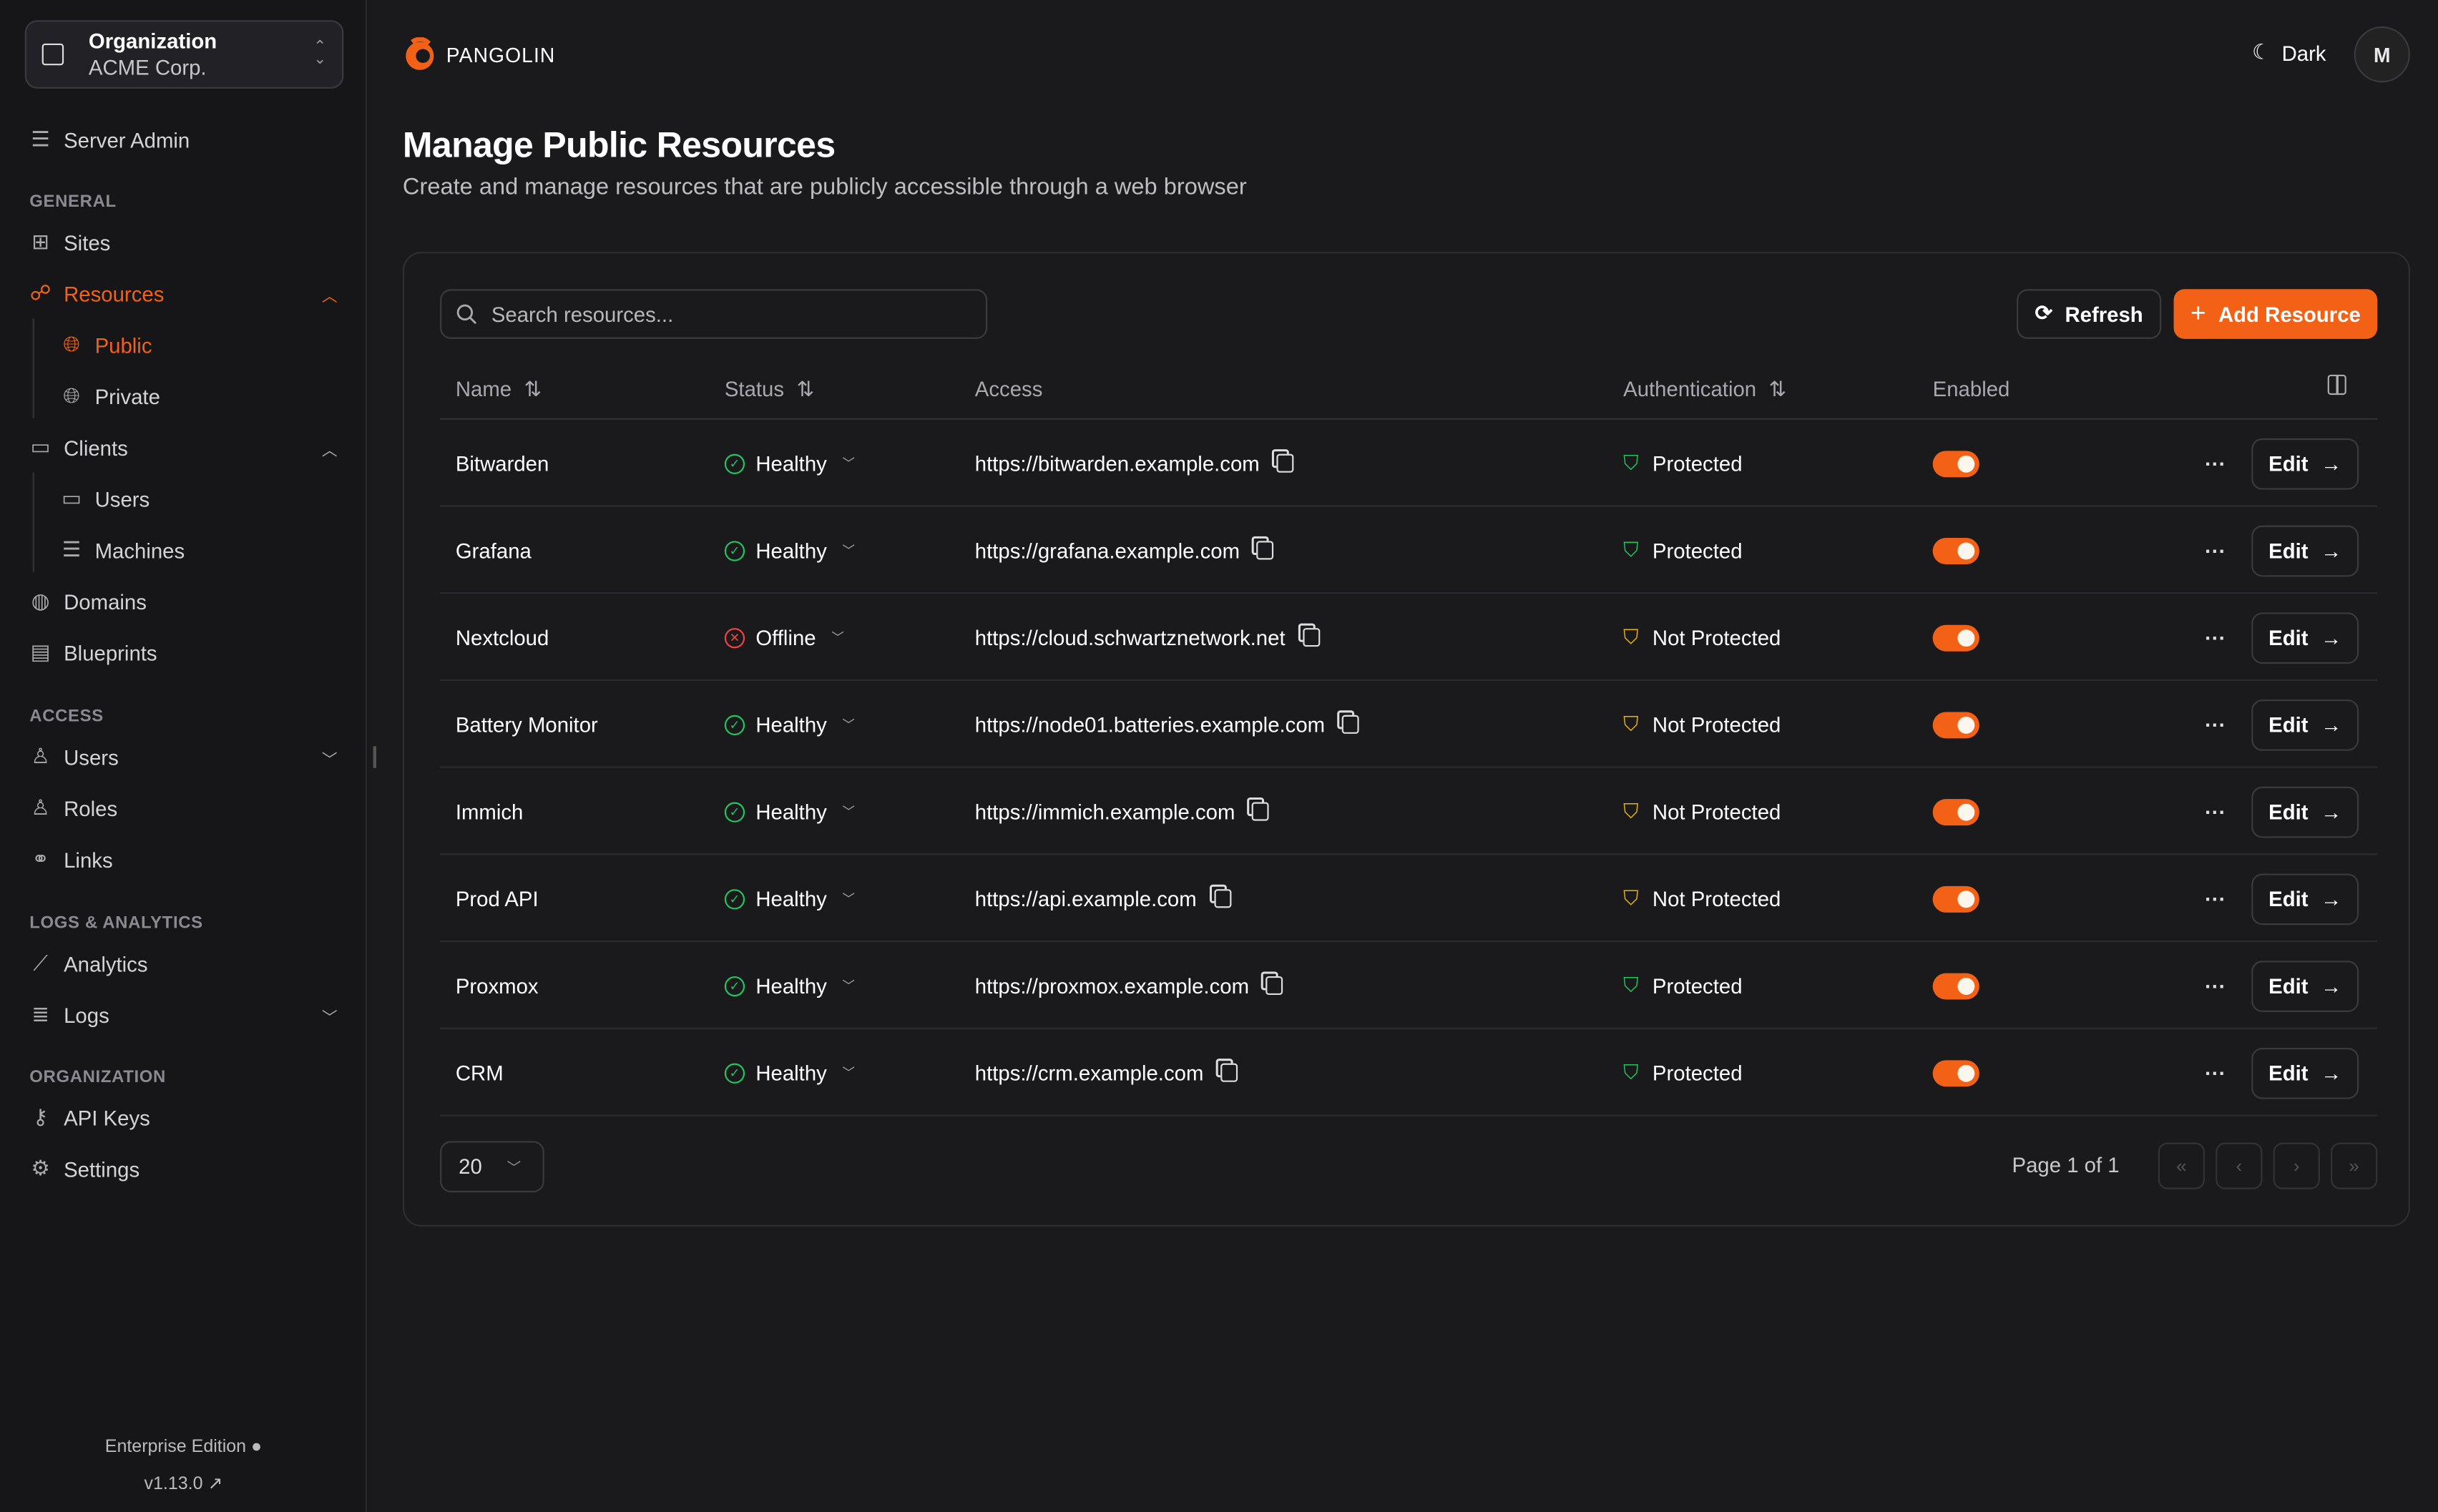  Describe the element at coordinates (199, 498) in the screenshot. I see `sidebar-item-client-users: ▭ Users` at that location.